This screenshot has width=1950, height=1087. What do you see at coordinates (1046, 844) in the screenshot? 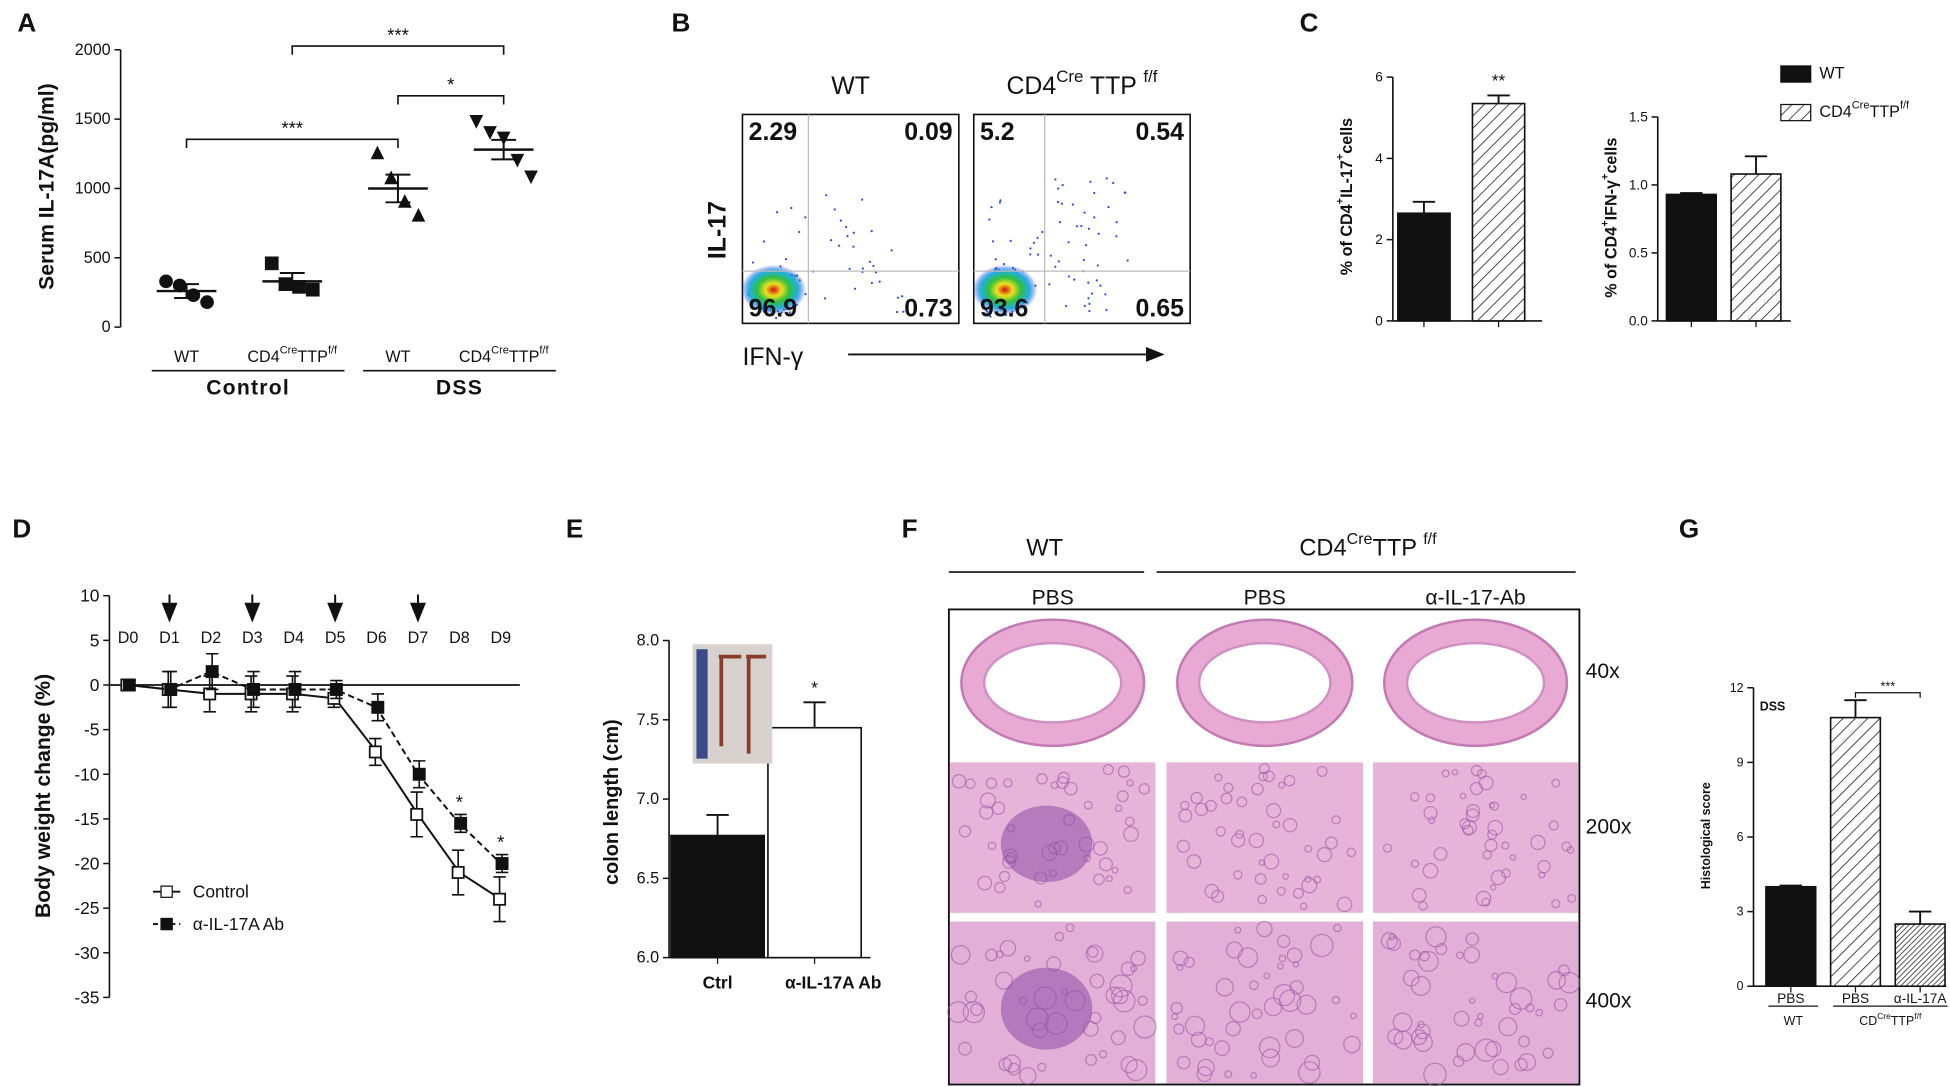
I see `infiltrate` at bounding box center [1046, 844].